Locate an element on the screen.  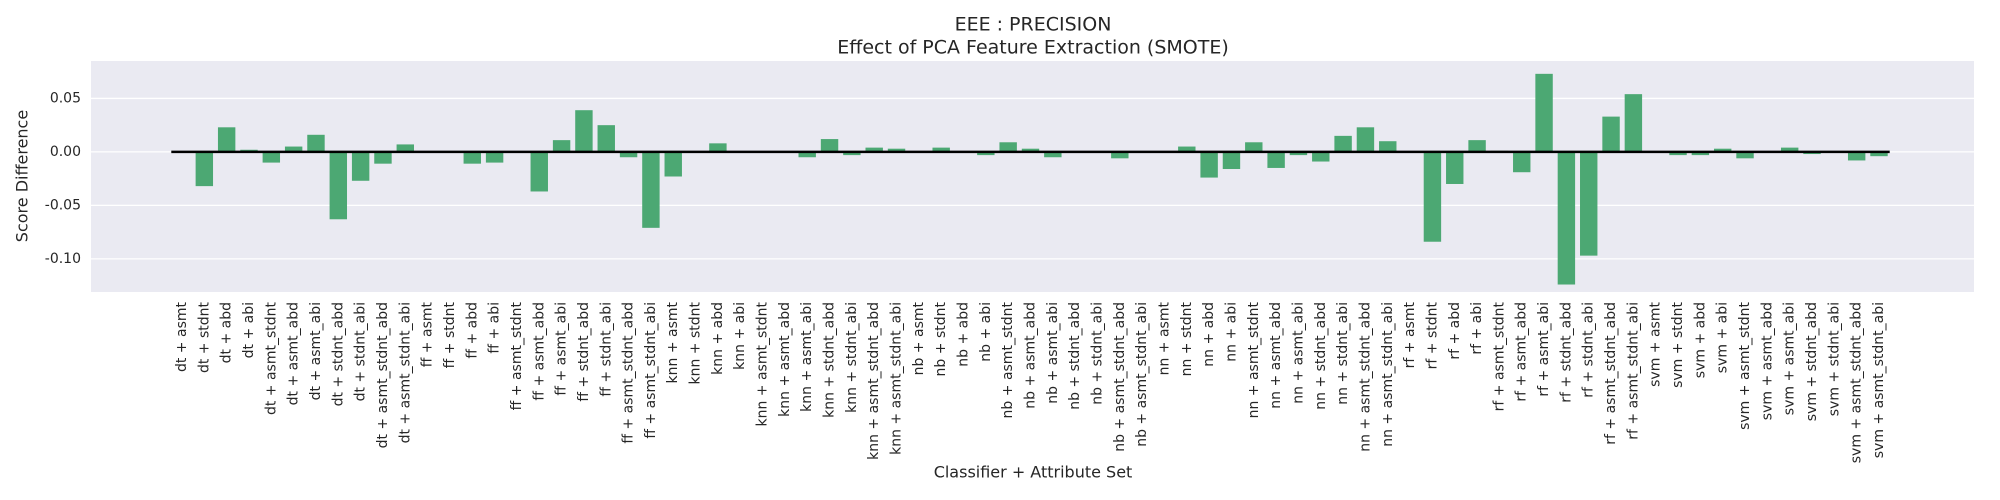
x-tick-label: dt + abi is located at coordinates (249, 330).